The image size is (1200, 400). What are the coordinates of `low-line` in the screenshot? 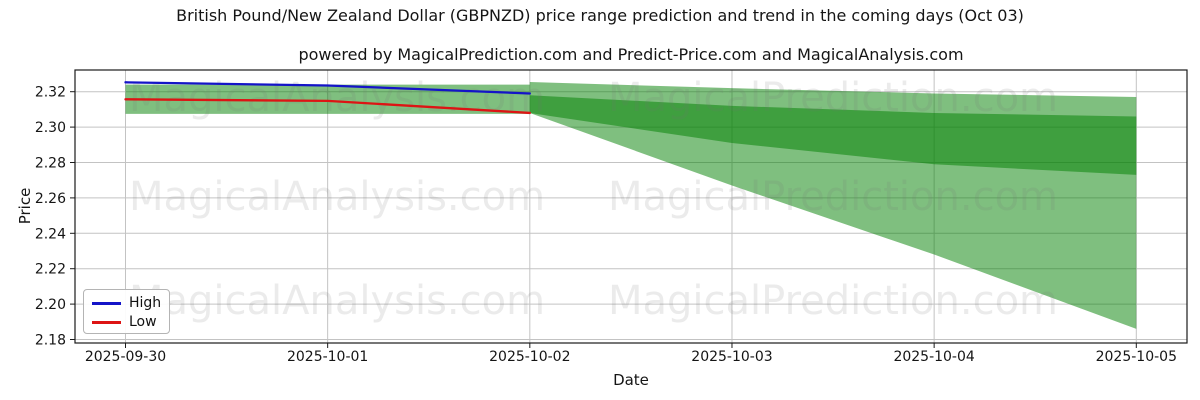 It's located at (327, 106).